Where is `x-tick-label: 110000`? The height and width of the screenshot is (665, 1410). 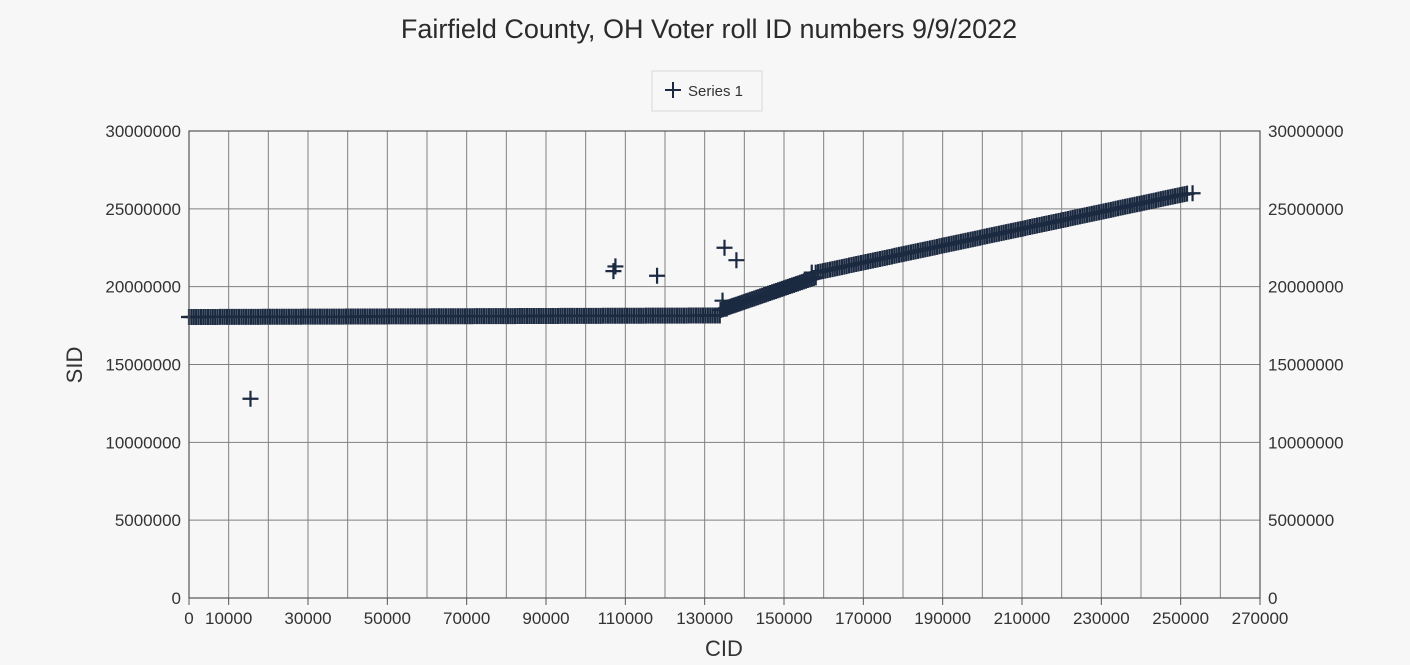 x-tick-label: 110000 is located at coordinates (625, 618).